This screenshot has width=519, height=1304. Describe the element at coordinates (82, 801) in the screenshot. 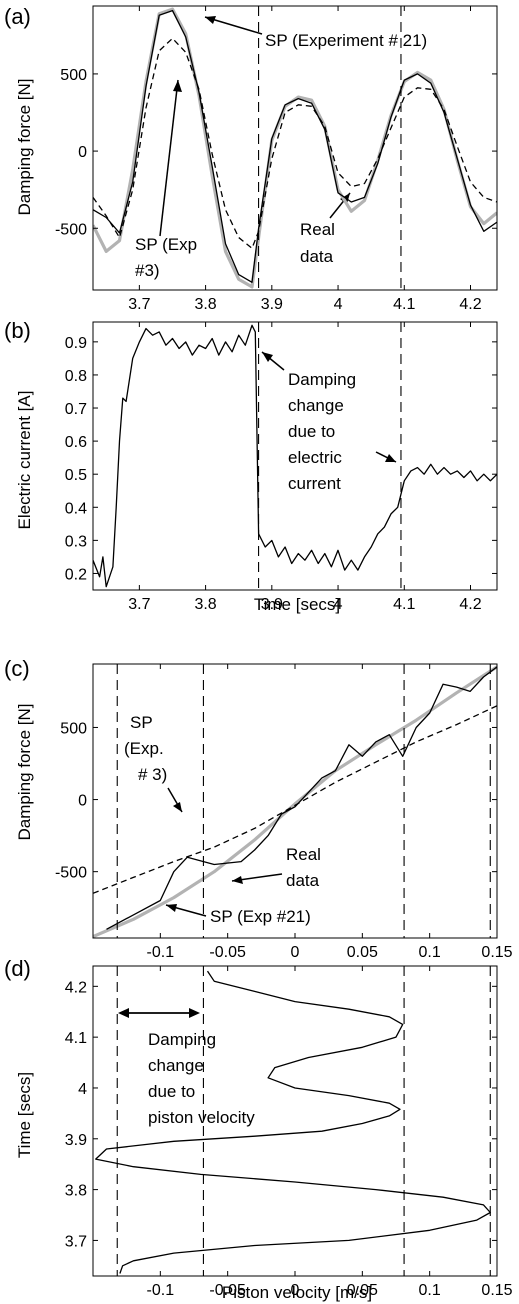

I see `panel-c-ytick-label: 0` at that location.